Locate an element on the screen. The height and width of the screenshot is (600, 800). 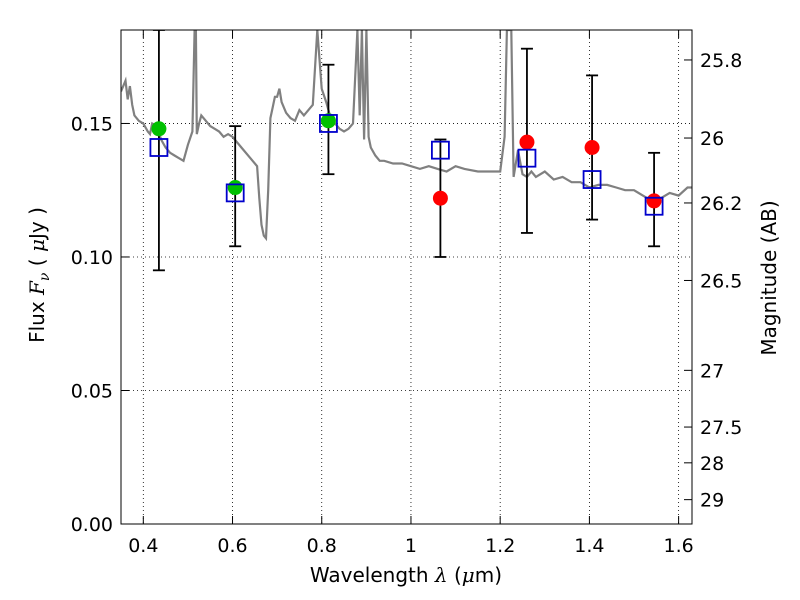
x-tick-label: 0.4 is located at coordinates (143, 546).